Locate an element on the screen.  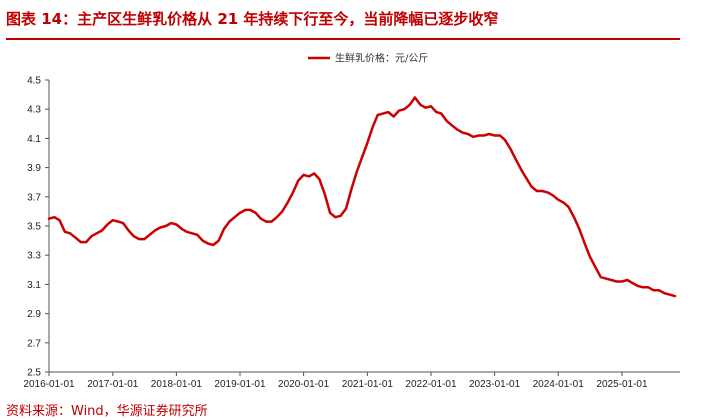
title-divider is located at coordinates (343, 39).